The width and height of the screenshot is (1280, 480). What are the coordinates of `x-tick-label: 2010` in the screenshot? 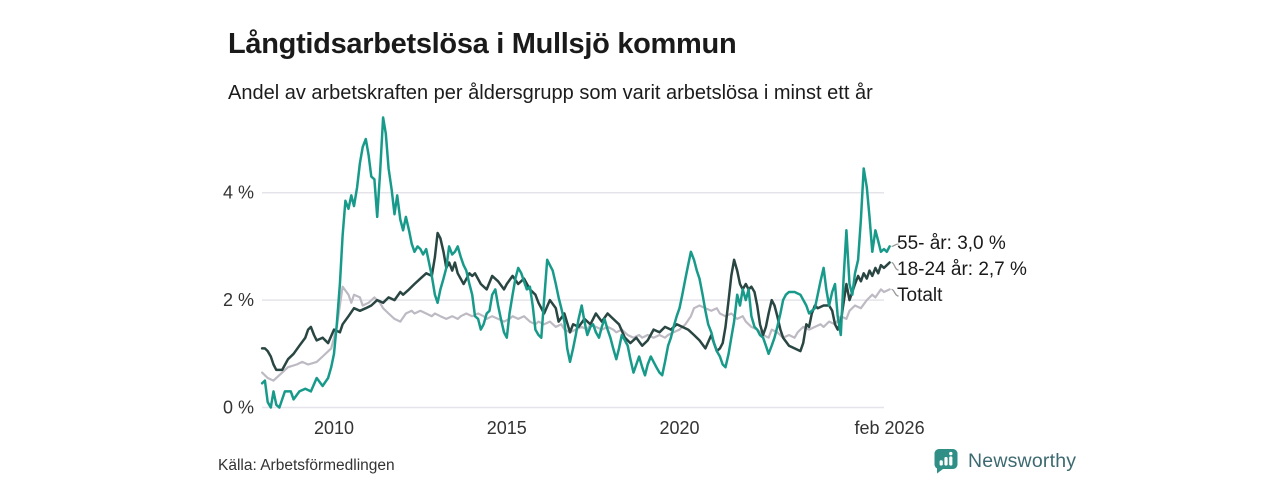 It's located at (334, 428).